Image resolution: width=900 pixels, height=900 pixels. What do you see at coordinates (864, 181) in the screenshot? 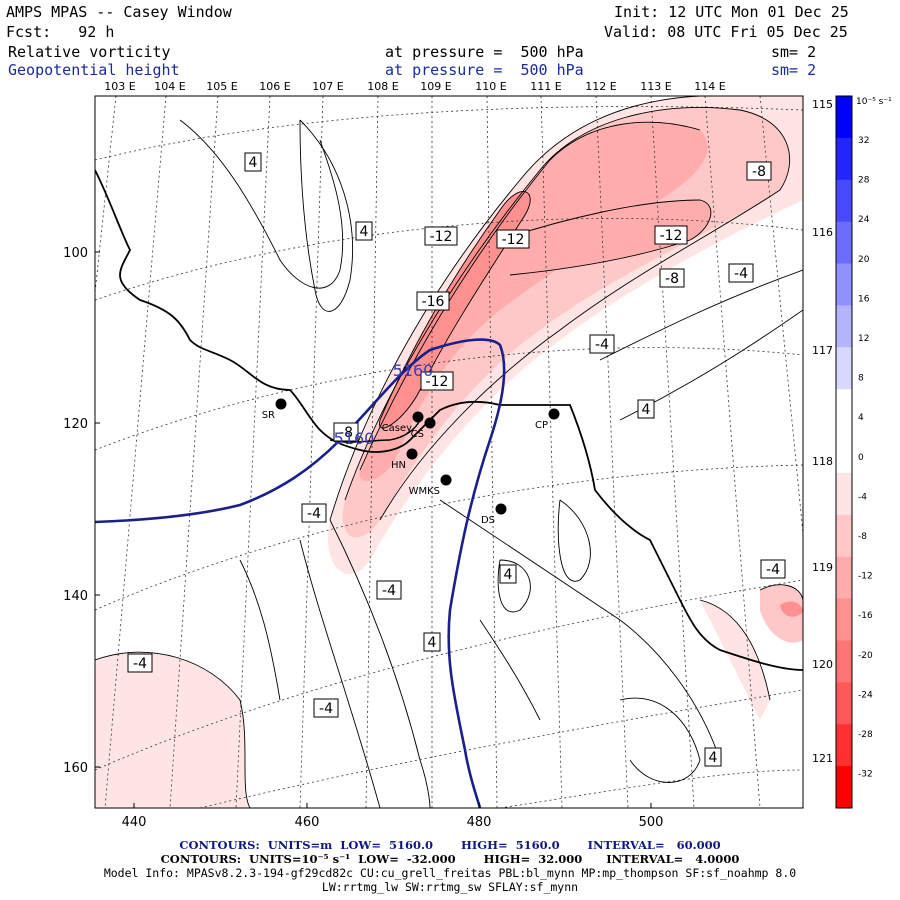
I see `colorbar-tick-label: 28` at bounding box center [864, 181].